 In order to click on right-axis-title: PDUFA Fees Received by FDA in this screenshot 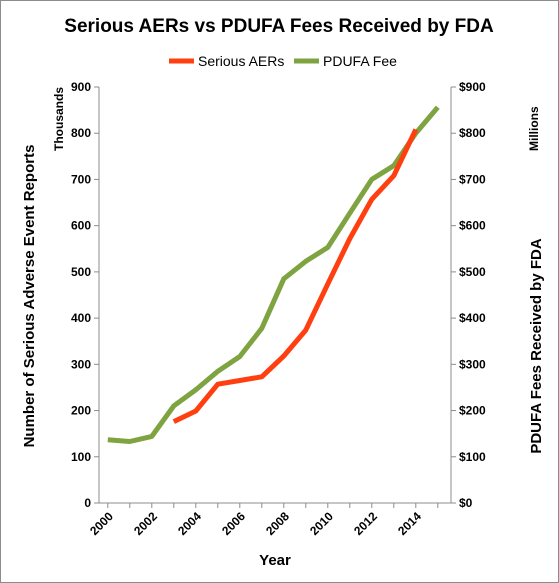, I will do `click(536, 346)`.